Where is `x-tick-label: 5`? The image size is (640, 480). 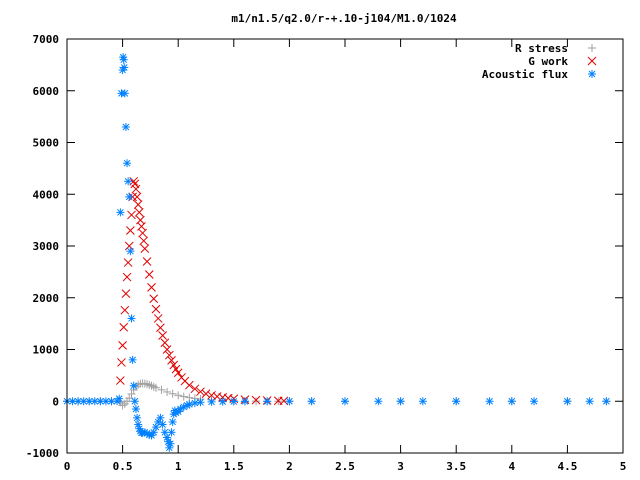
x-tick-label: 5 is located at coordinates (623, 466).